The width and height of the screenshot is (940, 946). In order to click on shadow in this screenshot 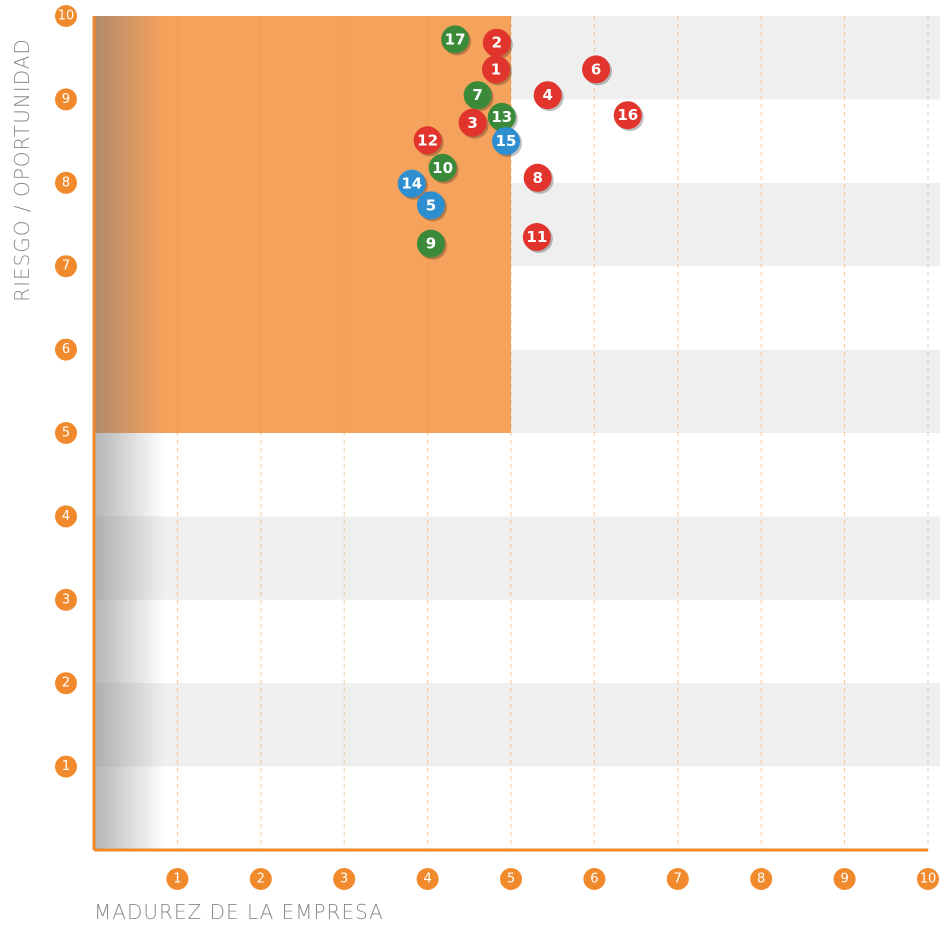, I will do `click(129, 433)`.